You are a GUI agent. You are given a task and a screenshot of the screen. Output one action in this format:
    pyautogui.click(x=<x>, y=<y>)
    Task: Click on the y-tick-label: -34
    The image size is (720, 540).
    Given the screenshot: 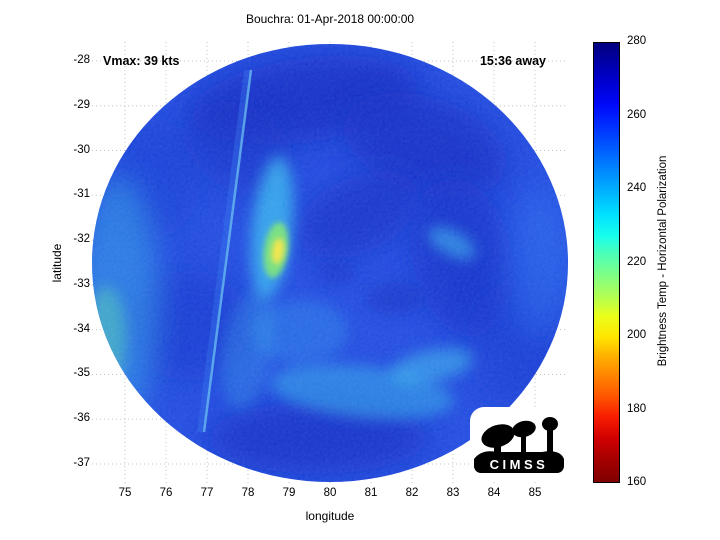 What is the action you would take?
    pyautogui.click(x=81, y=328)
    